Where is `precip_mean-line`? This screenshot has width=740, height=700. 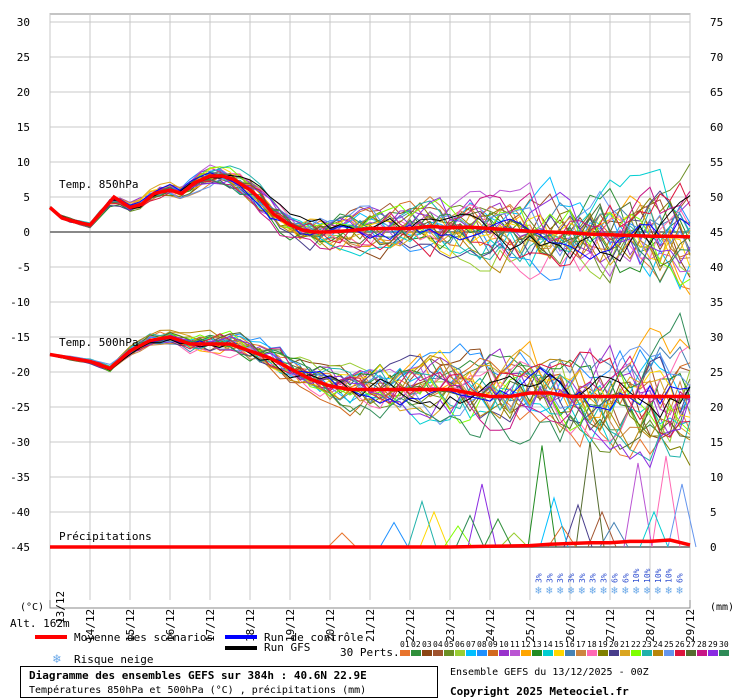
precip_mean-line is located at coordinates (370, 543).